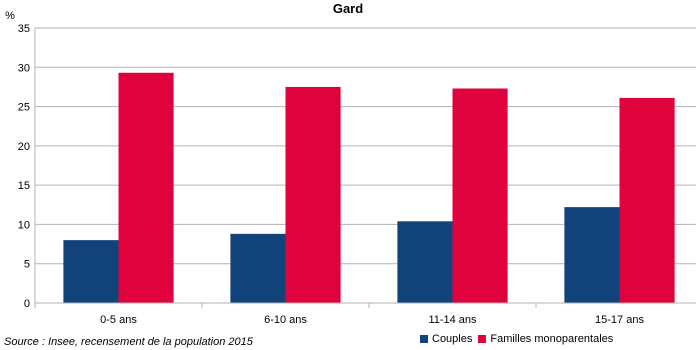 This screenshot has width=696, height=350. I want to click on legend: Couples Familles monoparentales, so click(519, 339).